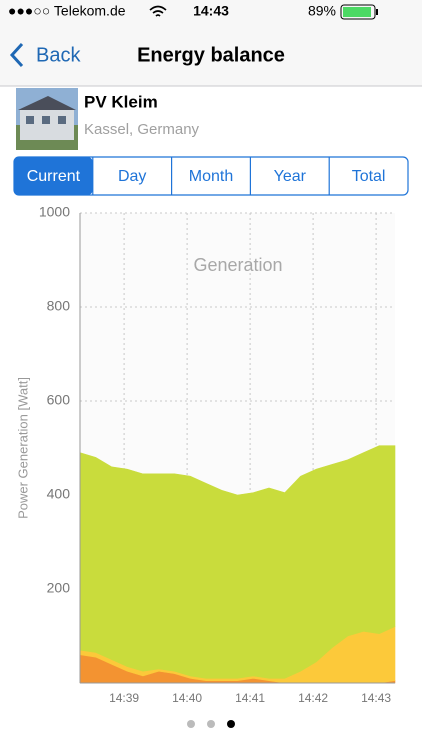 This screenshot has width=422, height=755. I want to click on clock: 14:43, so click(211, 11).